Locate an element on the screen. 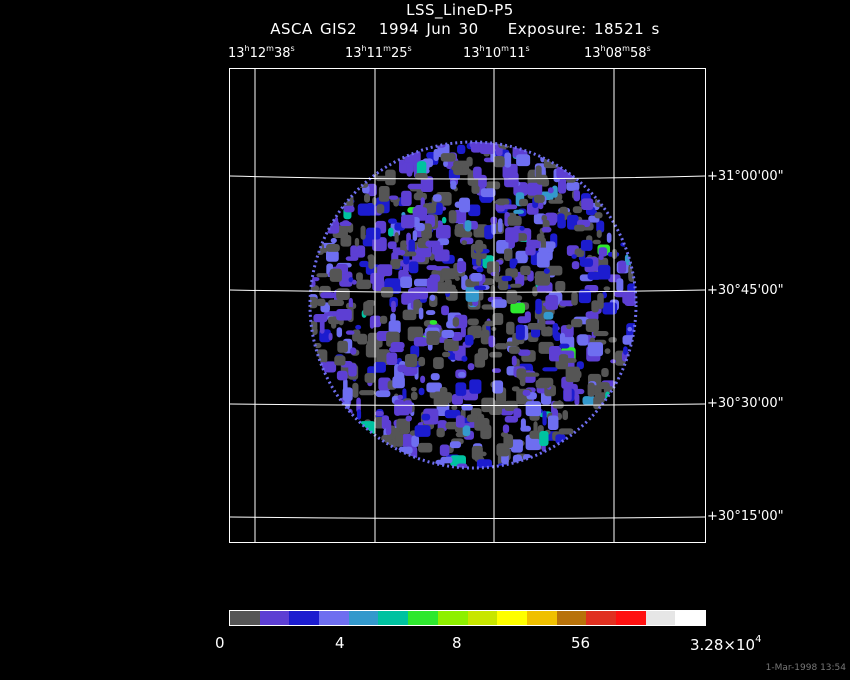 This screenshot has height=680, width=850. colorbar-label-4: 4 is located at coordinates (340, 643).